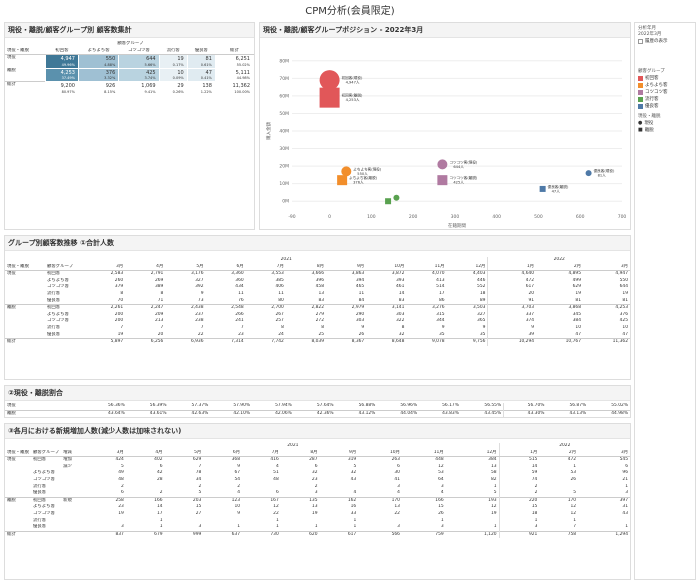 The image size is (700, 584). What do you see at coordinates (395, 500) in the screenshot?
I see `value-cell: 170` at bounding box center [395, 500].